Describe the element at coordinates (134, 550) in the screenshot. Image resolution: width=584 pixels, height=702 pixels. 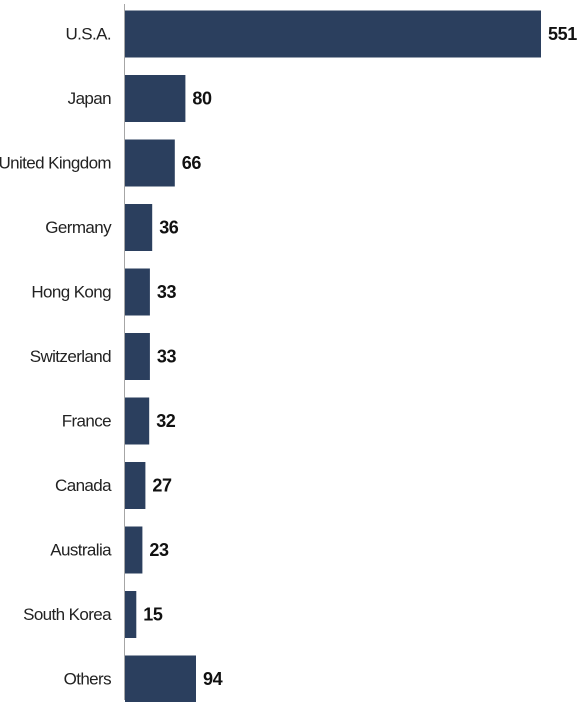
I see `bar-australia` at that location.